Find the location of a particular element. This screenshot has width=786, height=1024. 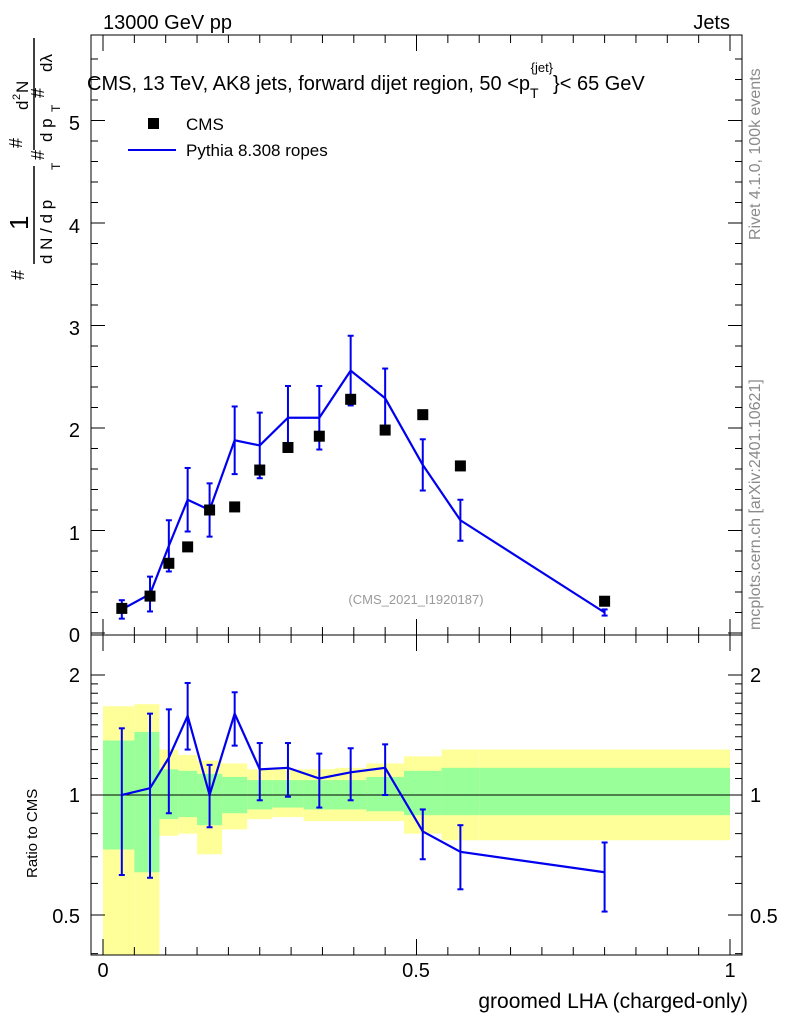

ylabel-hash1: # is located at coordinates (18, 275).